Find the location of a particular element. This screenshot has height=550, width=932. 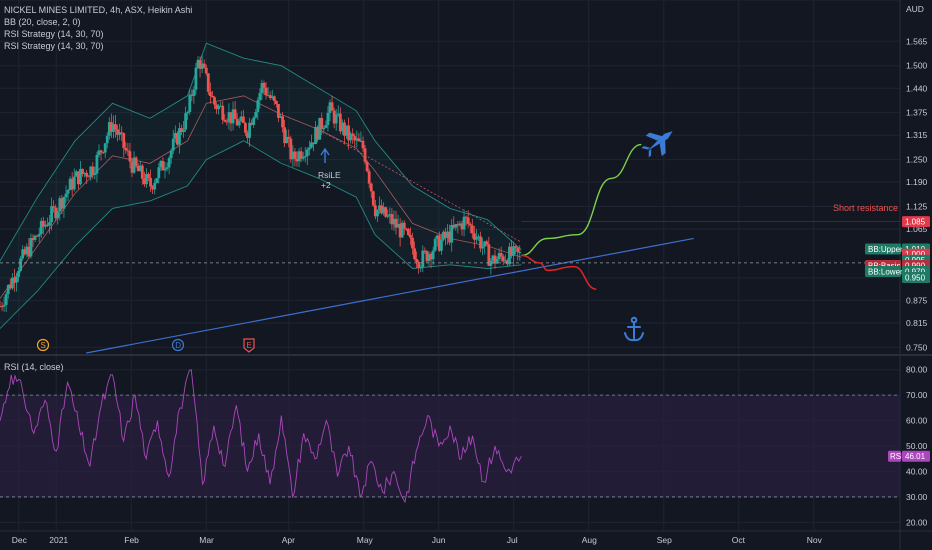

price-tick-label: 0.750 is located at coordinates (917, 347).